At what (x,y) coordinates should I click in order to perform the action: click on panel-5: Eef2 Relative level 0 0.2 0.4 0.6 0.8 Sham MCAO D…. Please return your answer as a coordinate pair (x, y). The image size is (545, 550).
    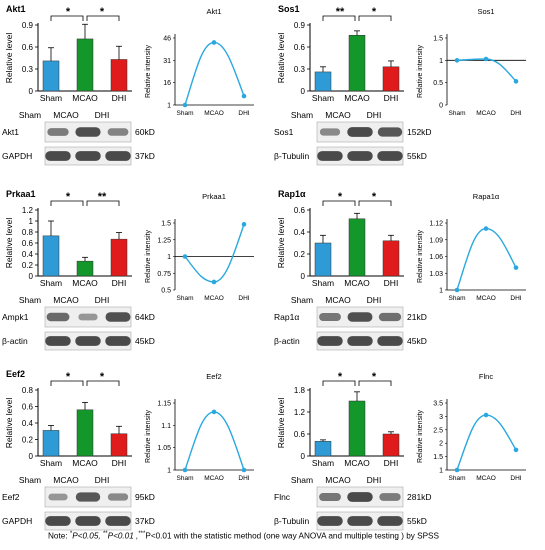
    Looking at the image, I should click on (128, 450).